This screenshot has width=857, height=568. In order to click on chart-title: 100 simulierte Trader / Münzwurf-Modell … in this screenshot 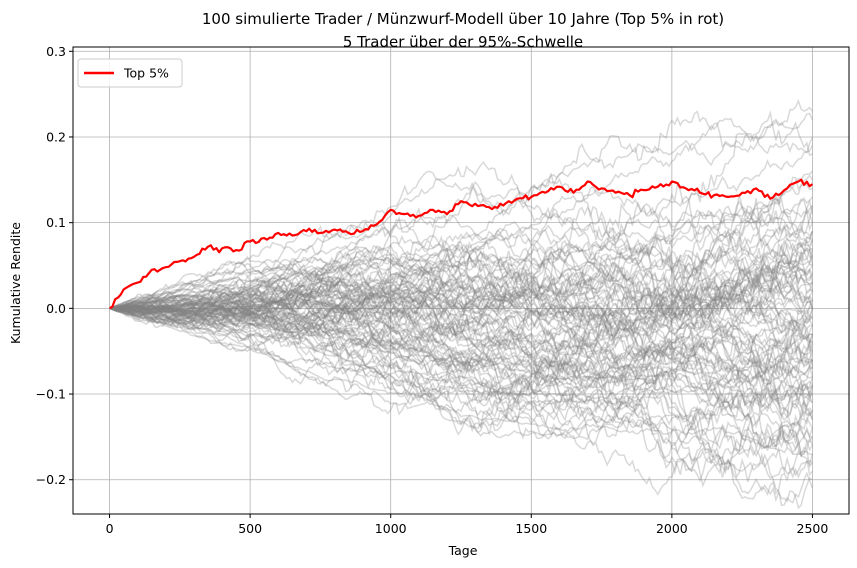, I will do `click(463, 19)`.